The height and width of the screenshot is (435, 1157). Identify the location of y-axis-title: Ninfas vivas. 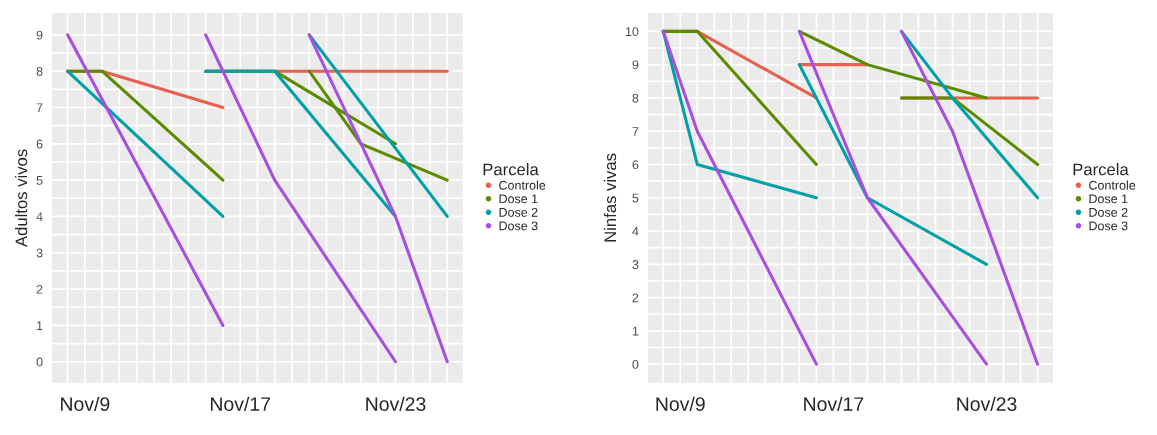
(610, 197).